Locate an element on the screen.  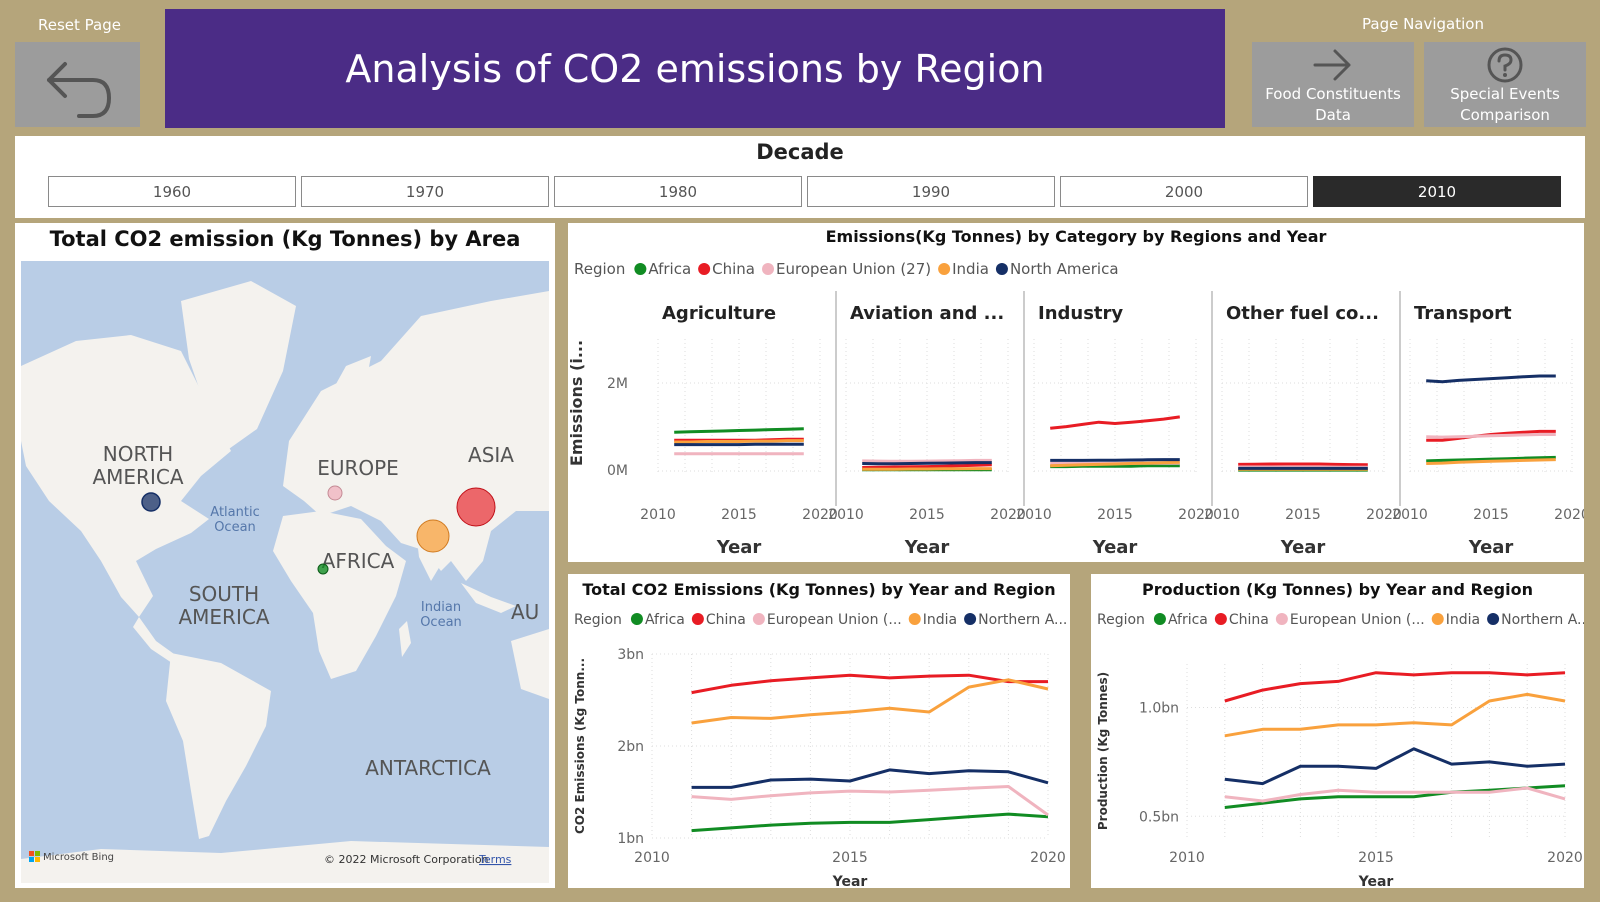
decade-1980: 1980 is located at coordinates (678, 191).